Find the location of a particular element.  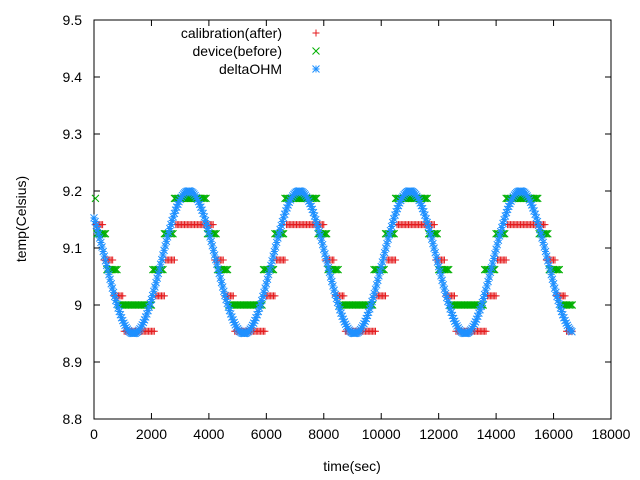

x-tick-label: 8000 is located at coordinates (323, 434).